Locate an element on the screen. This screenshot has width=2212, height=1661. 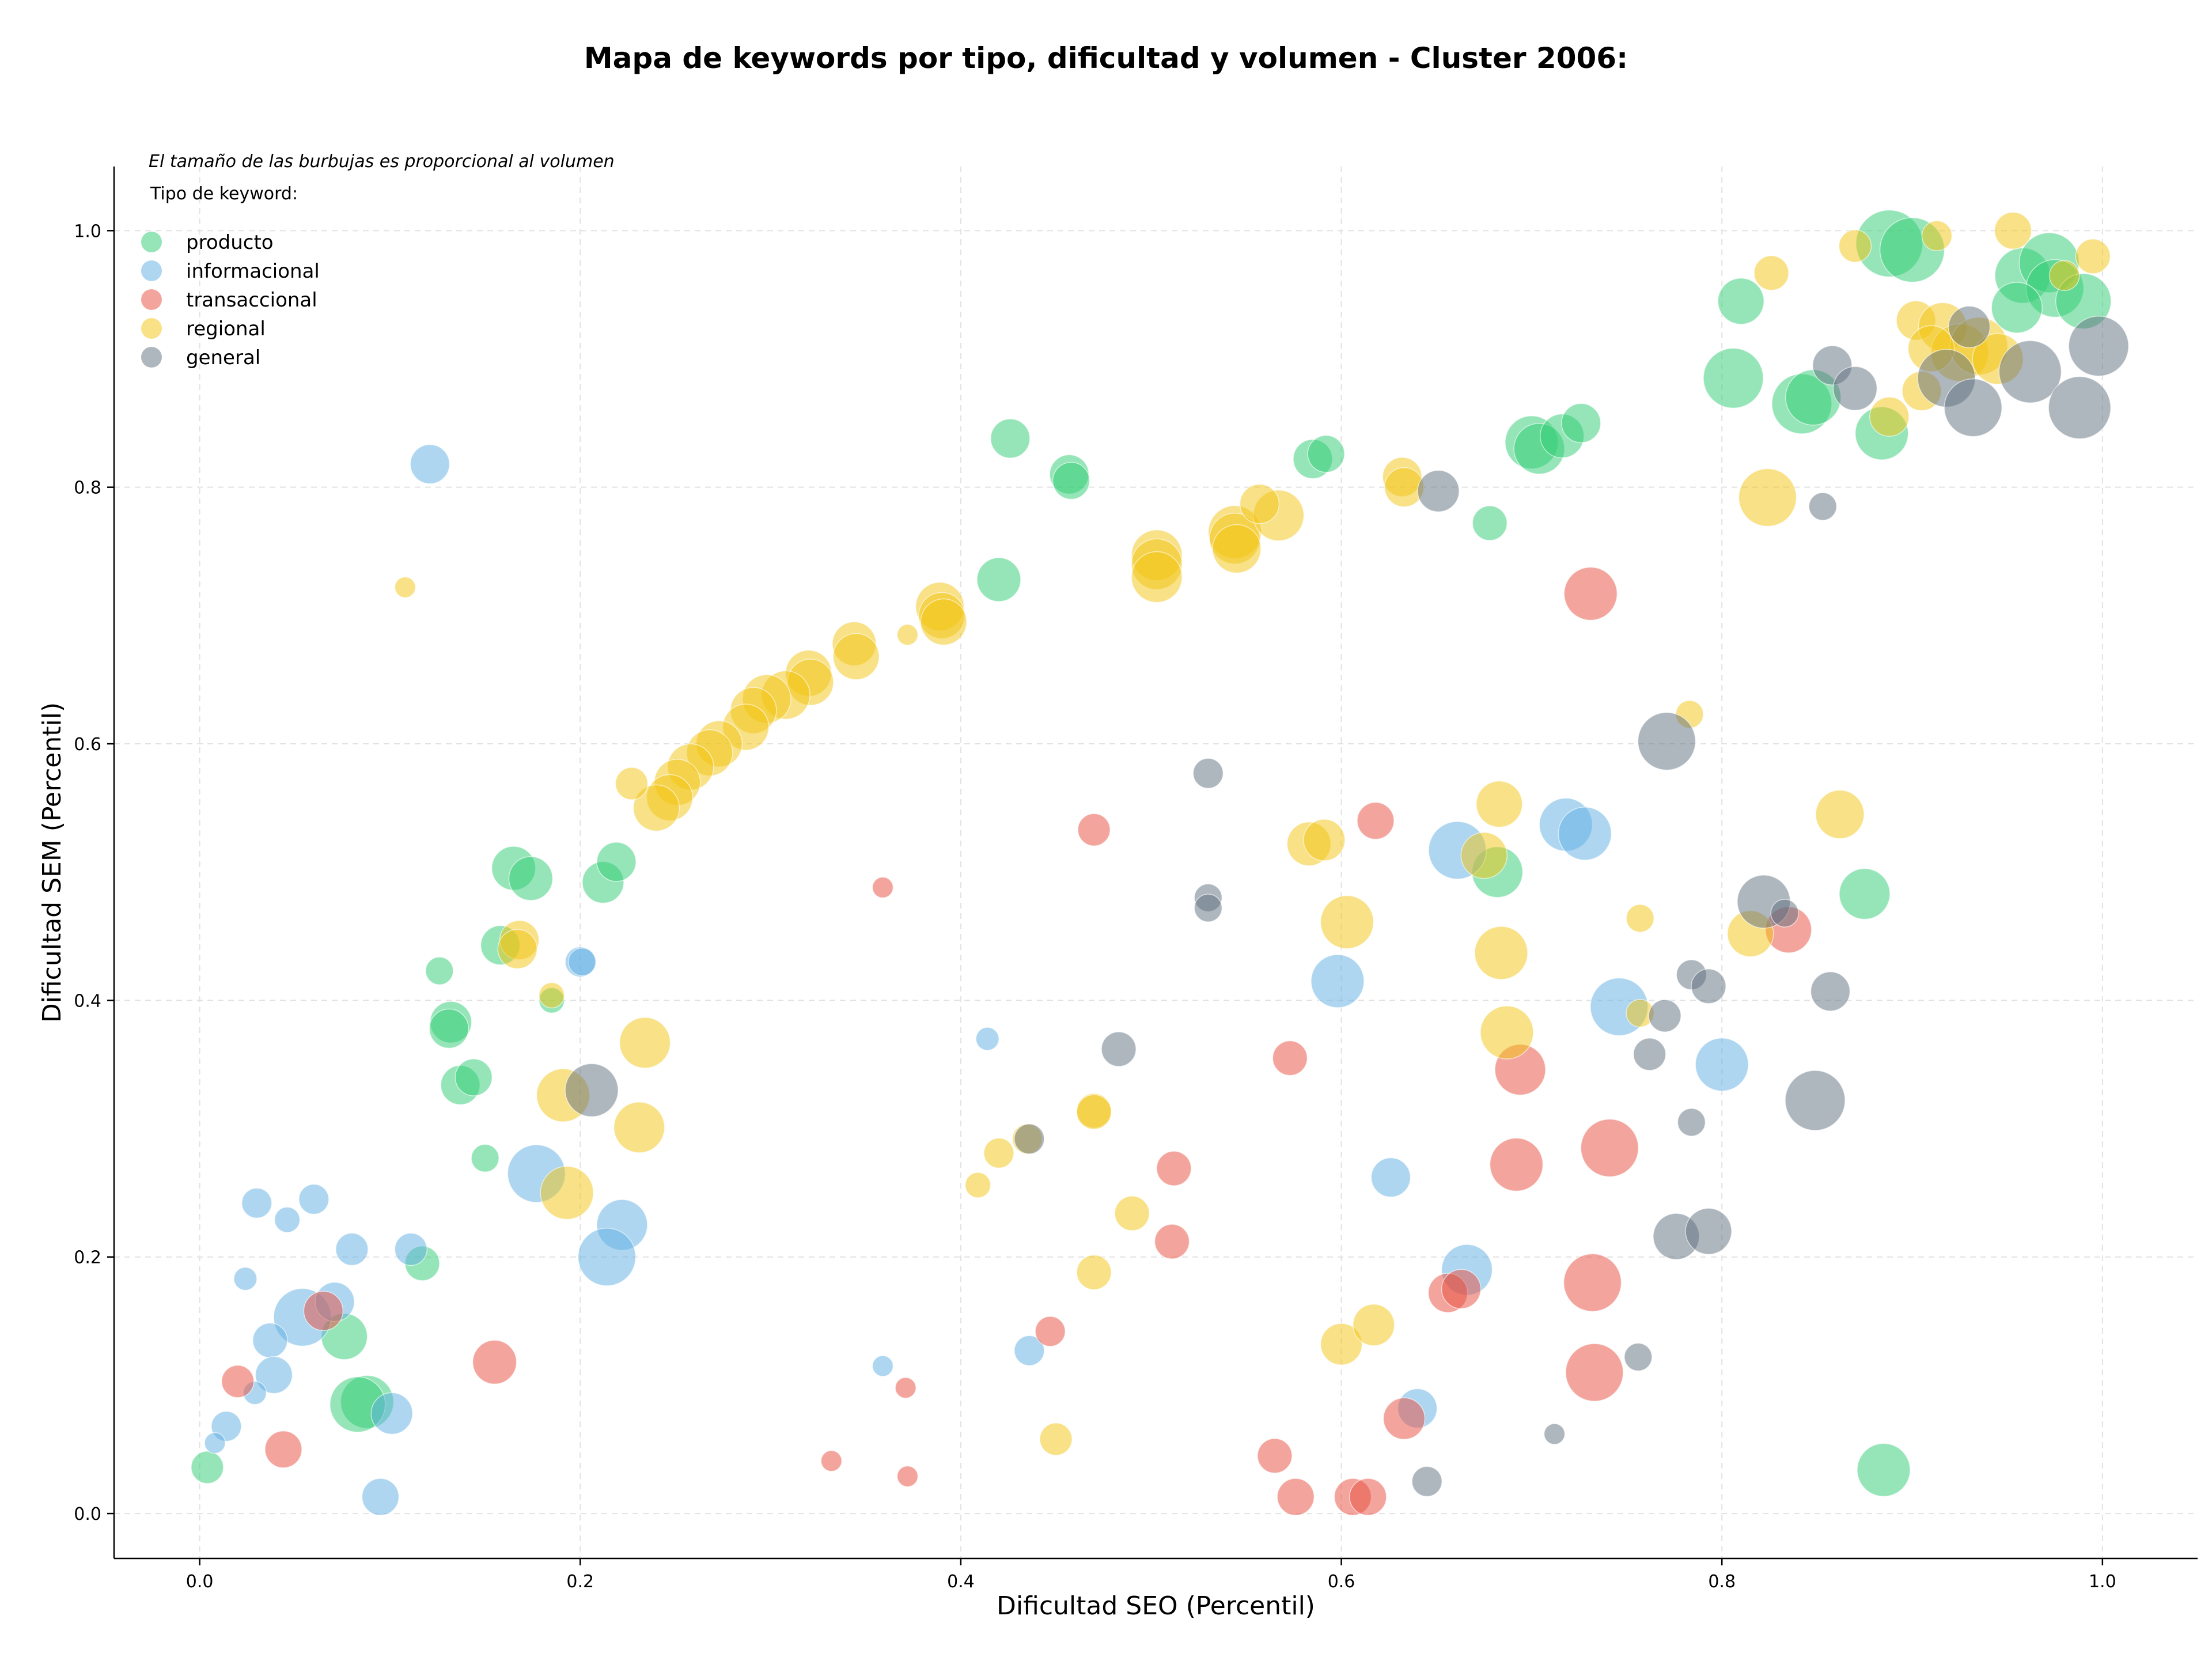
legend-title: Tipo de keyword: is located at coordinates (224, 194).